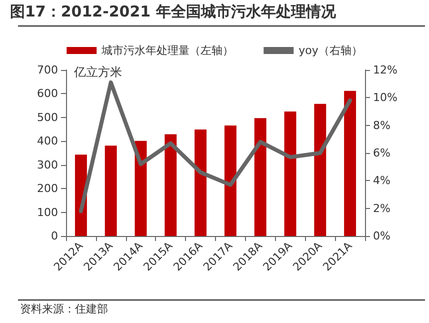 The image size is (429, 323). I want to click on legend-label: yoy（右轴）, so click(330, 50).